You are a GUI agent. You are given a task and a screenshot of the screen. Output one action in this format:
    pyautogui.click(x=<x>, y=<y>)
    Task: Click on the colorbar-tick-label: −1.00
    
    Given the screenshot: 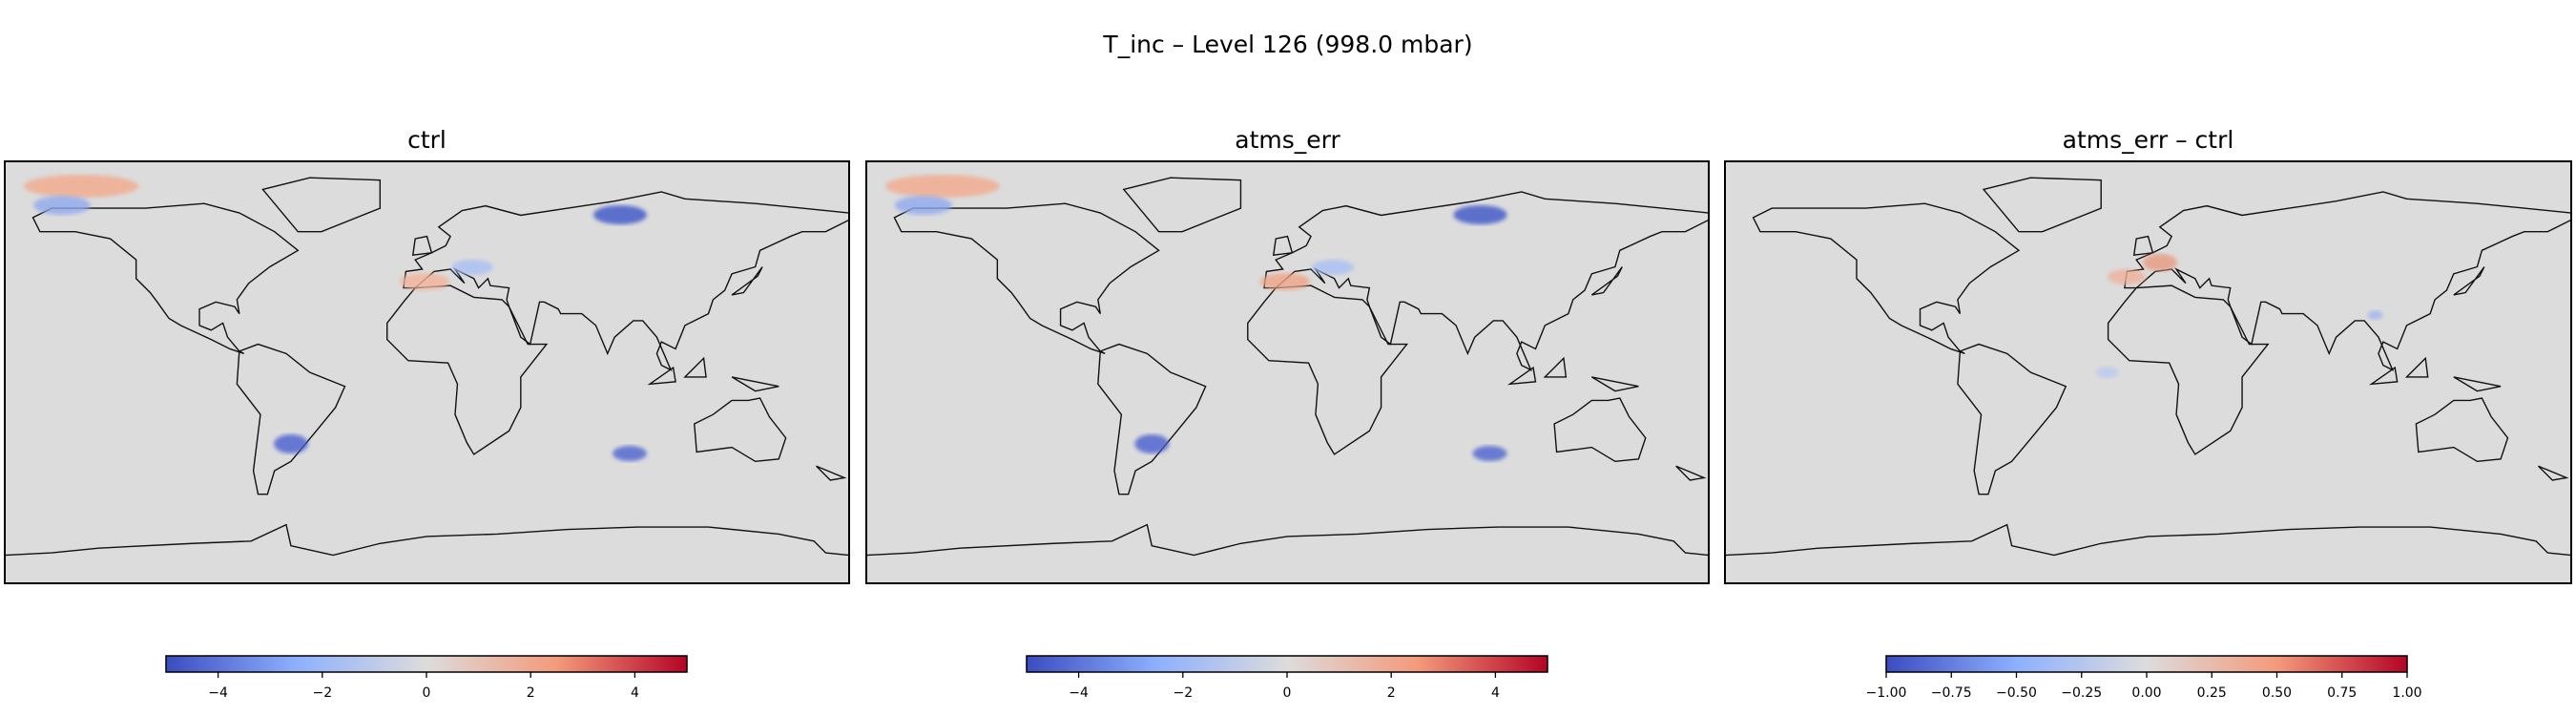 What is the action you would take?
    pyautogui.click(x=1886, y=693)
    